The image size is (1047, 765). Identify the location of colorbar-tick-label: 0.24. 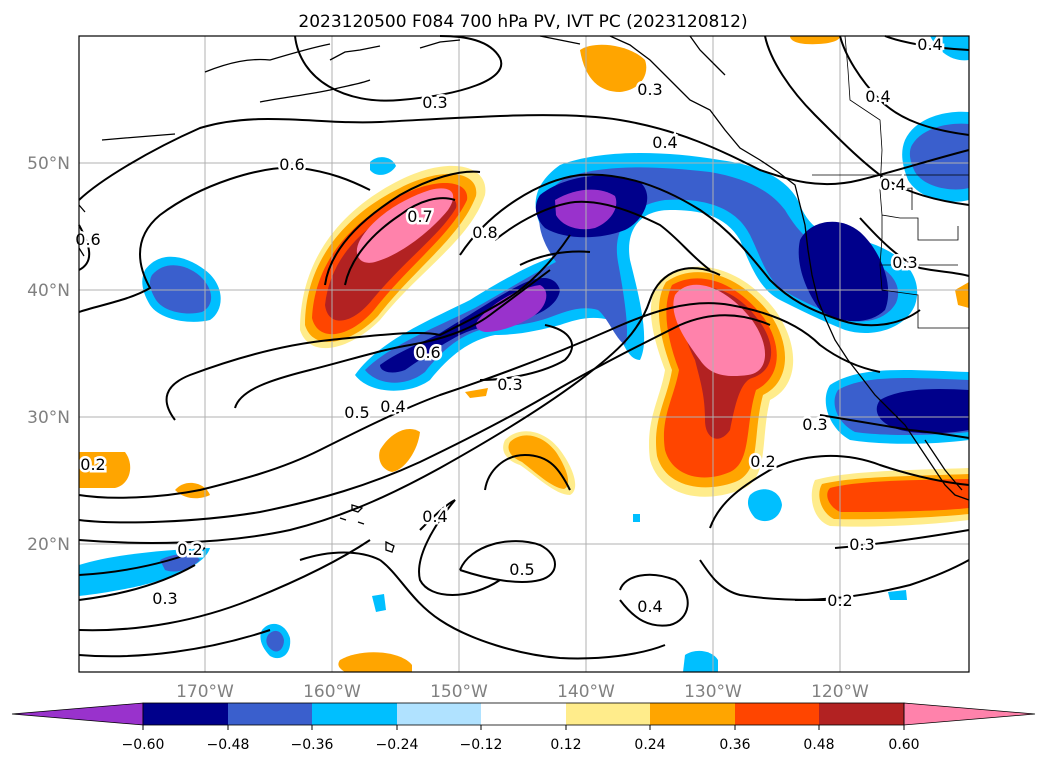
(649, 745).